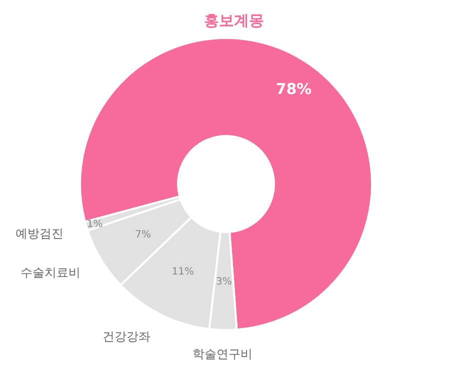  What do you see at coordinates (183, 272) in the screenshot?
I see `data-label: 11%` at bounding box center [183, 272].